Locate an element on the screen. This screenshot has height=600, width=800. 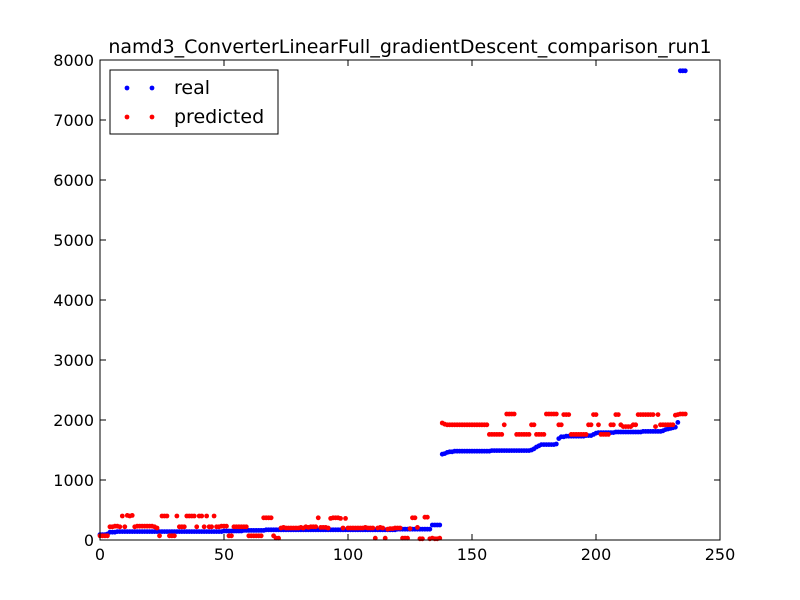
y-tick-label: 5000 is located at coordinates (73, 240).